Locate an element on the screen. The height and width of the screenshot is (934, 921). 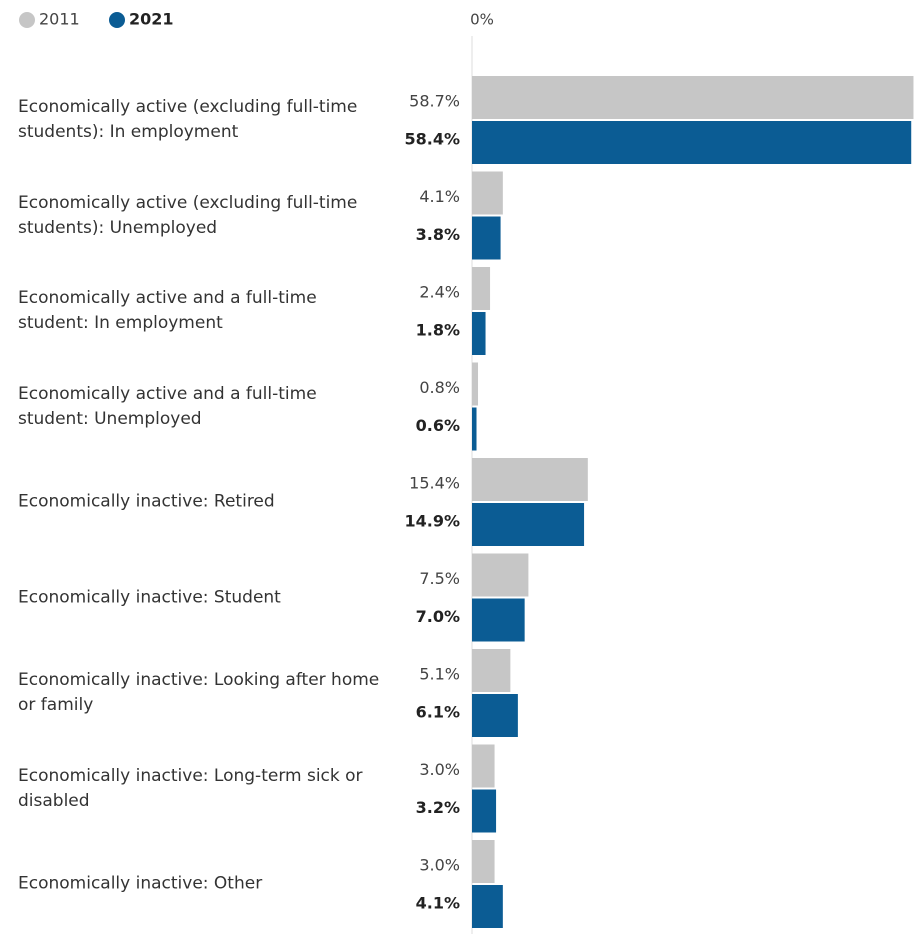
value-label: 58.4% is located at coordinates (432, 139).